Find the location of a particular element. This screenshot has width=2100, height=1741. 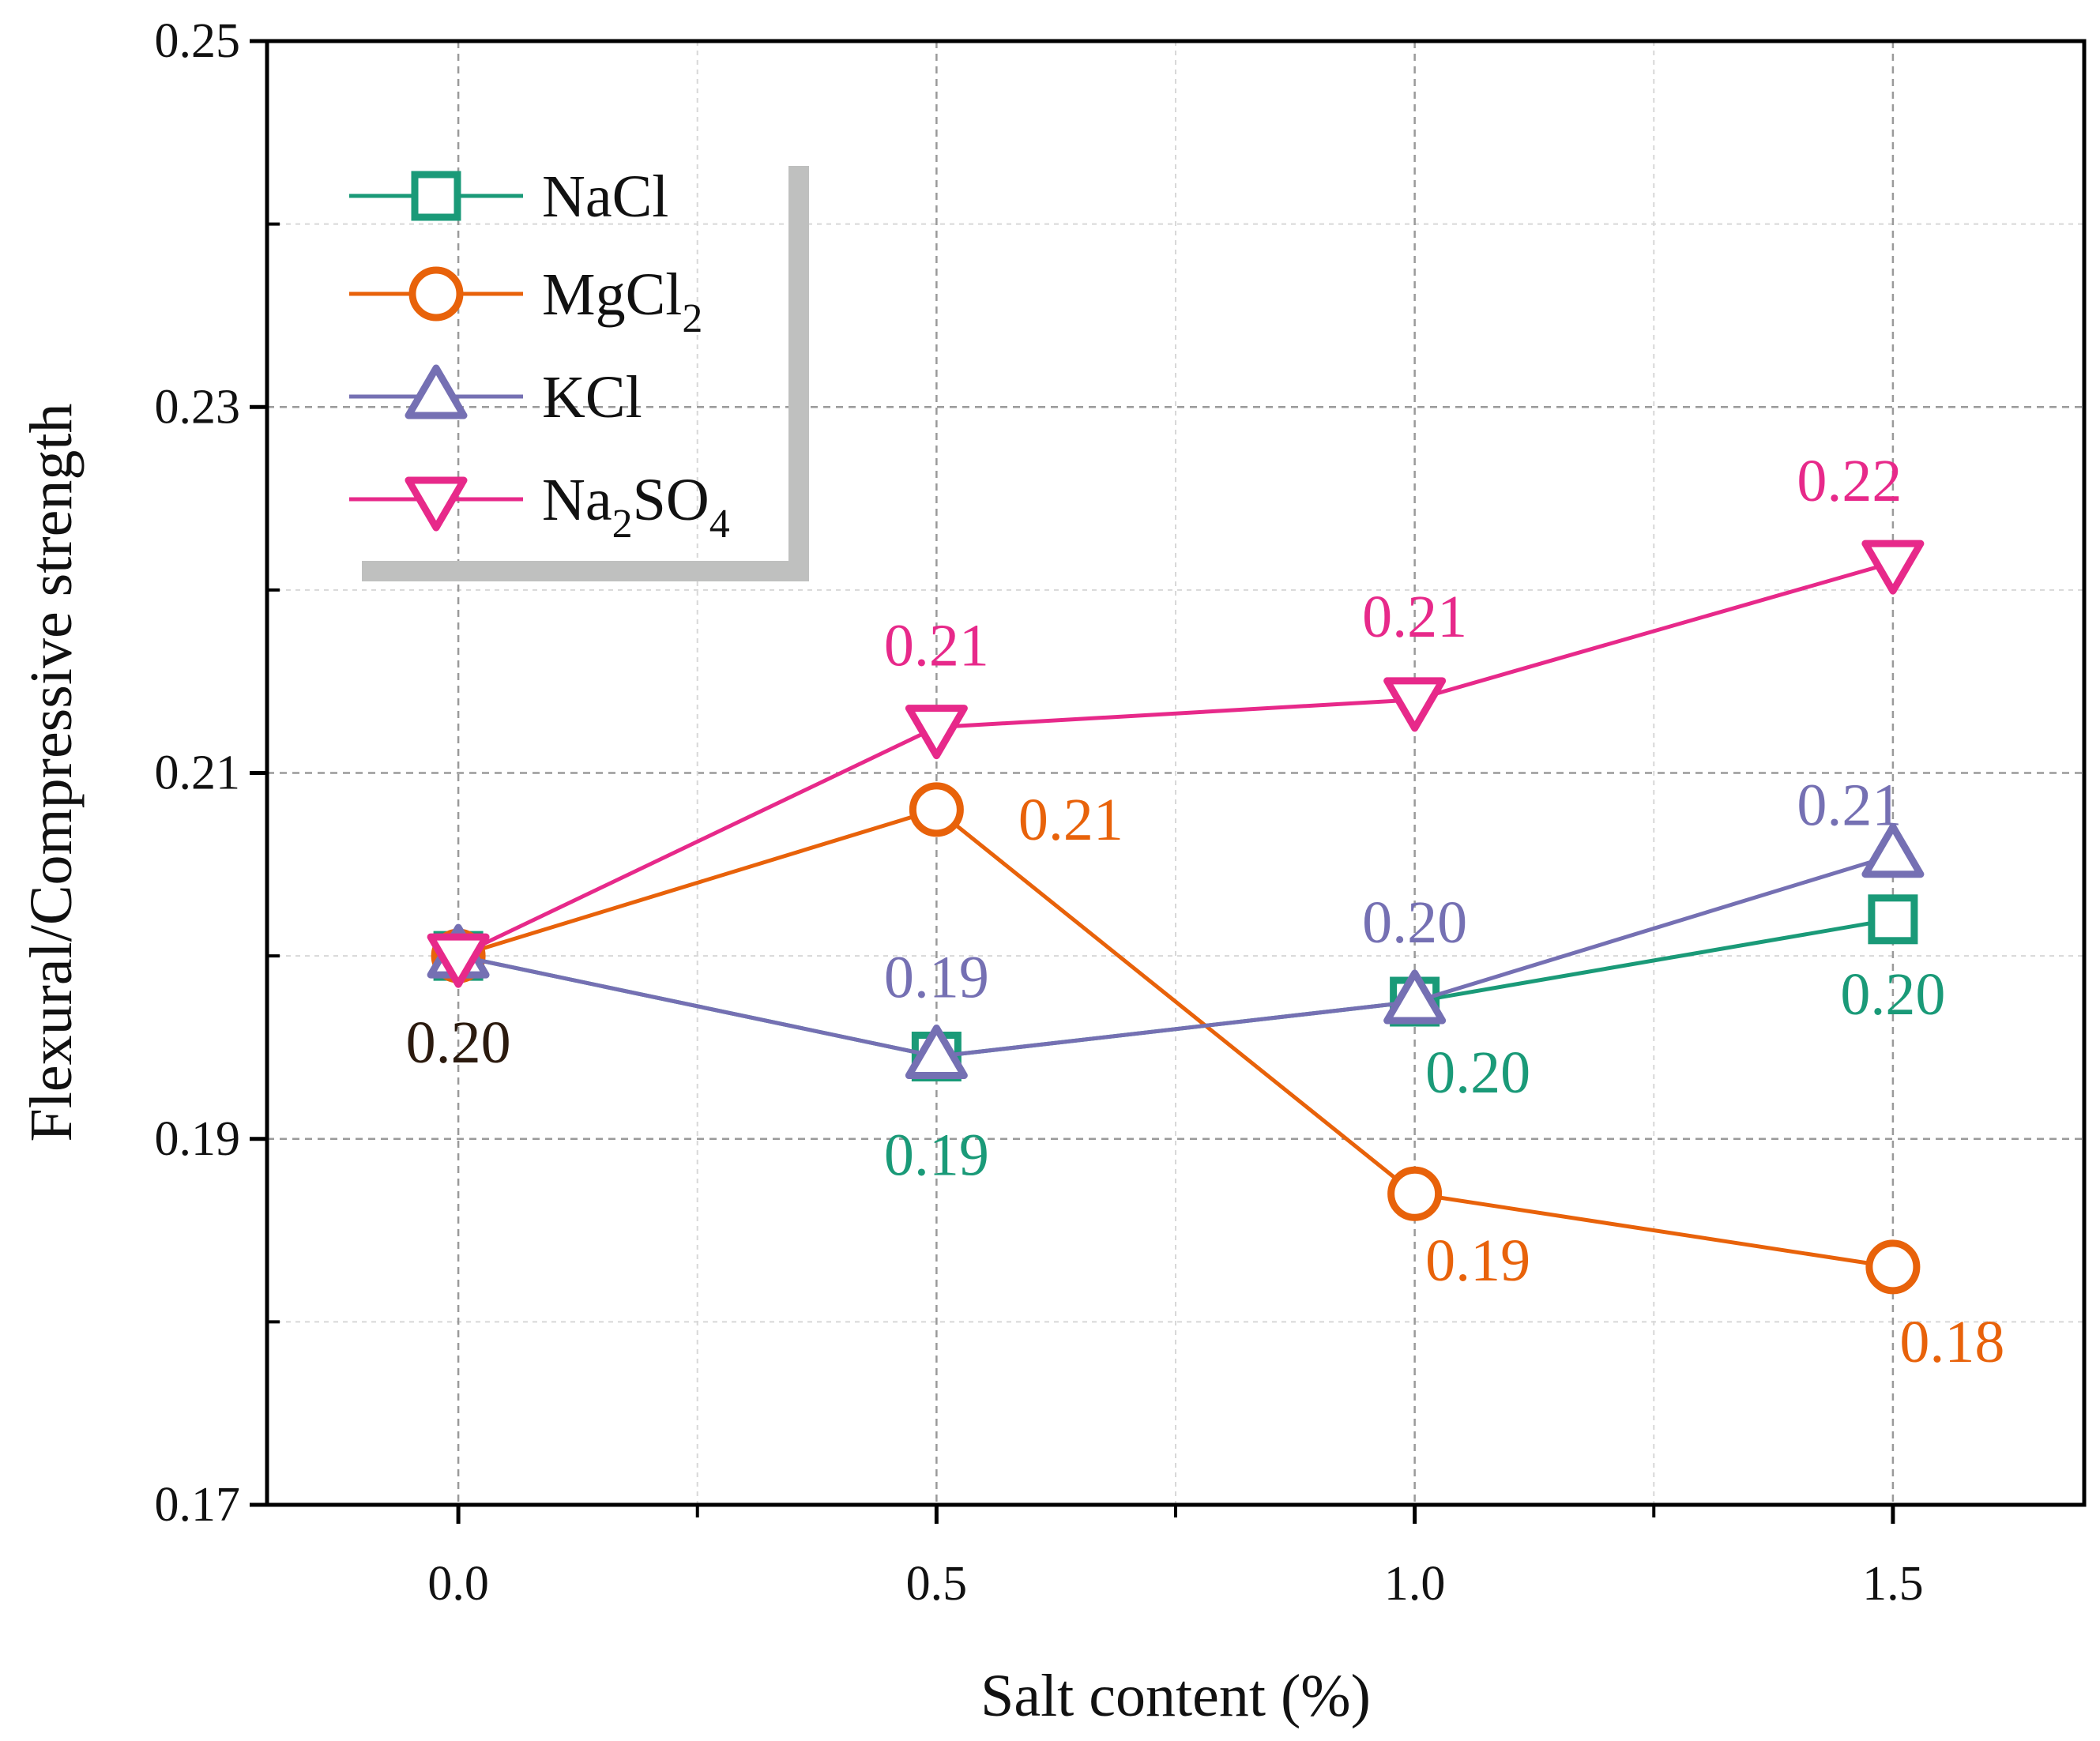

legend-label: NaCl is located at coordinates (605, 197).